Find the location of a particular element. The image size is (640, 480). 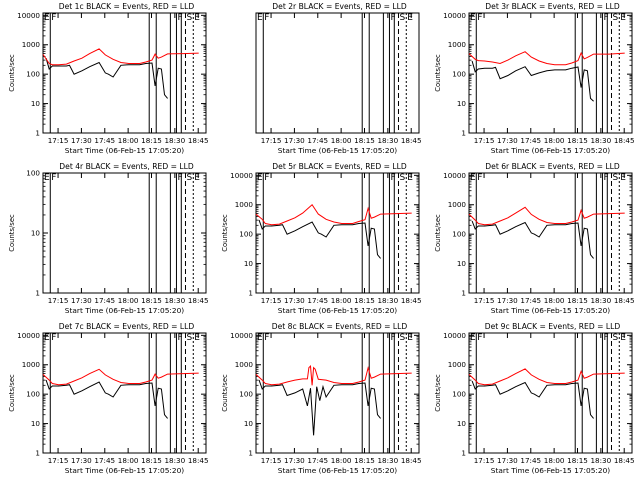

panel-title: Det 9c BLACK = Events, RED = LLD is located at coordinates (553, 326).